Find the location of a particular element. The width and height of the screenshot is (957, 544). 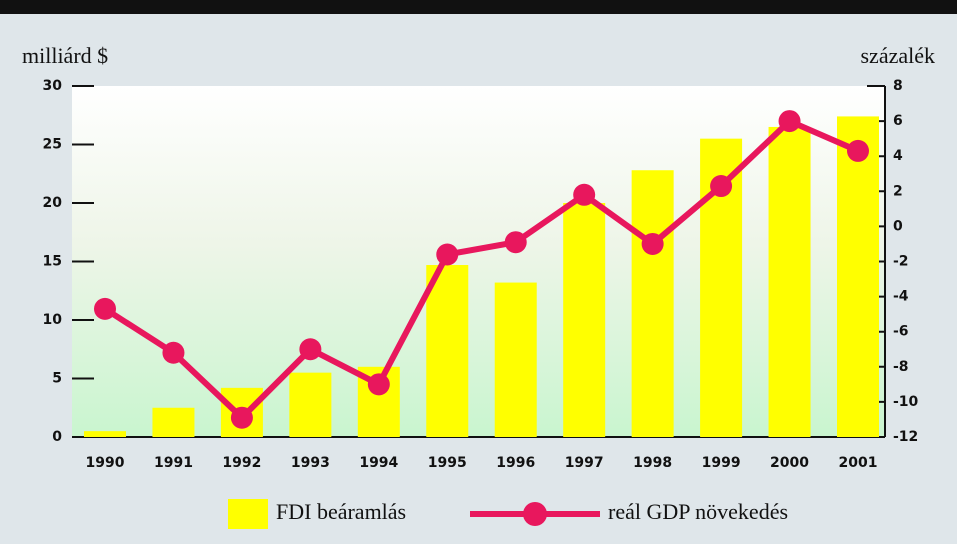

y2-tick-label: 2 is located at coordinates (898, 191).